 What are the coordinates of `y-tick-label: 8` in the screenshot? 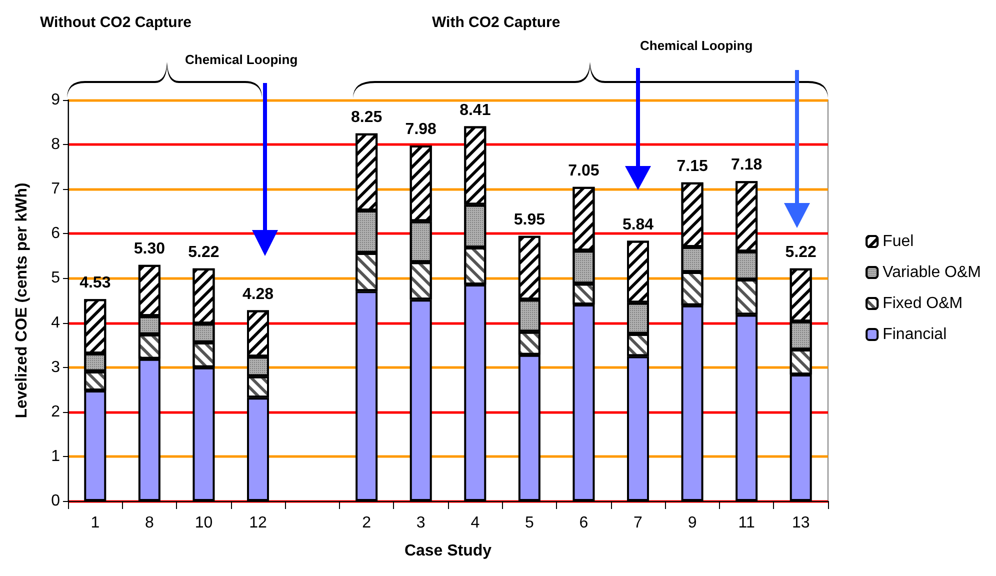 It's located at (55, 145).